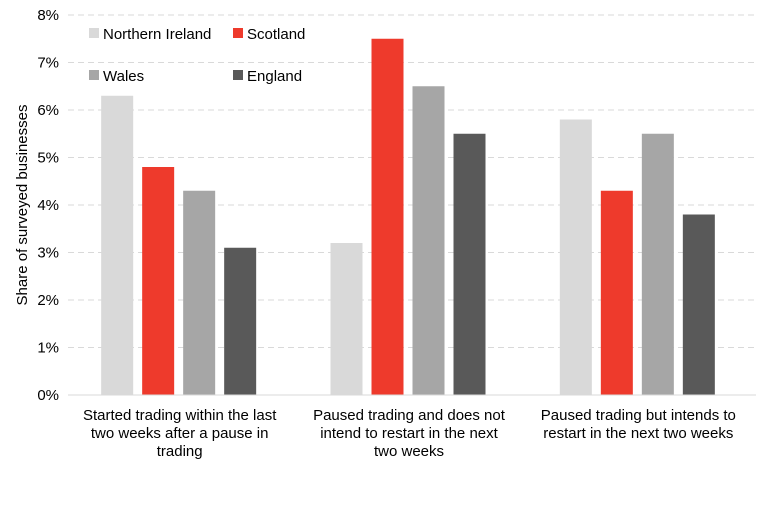 This screenshot has width=768, height=505. Describe the element at coordinates (48, 63) in the screenshot. I see `y-tick-label: 7%` at that location.